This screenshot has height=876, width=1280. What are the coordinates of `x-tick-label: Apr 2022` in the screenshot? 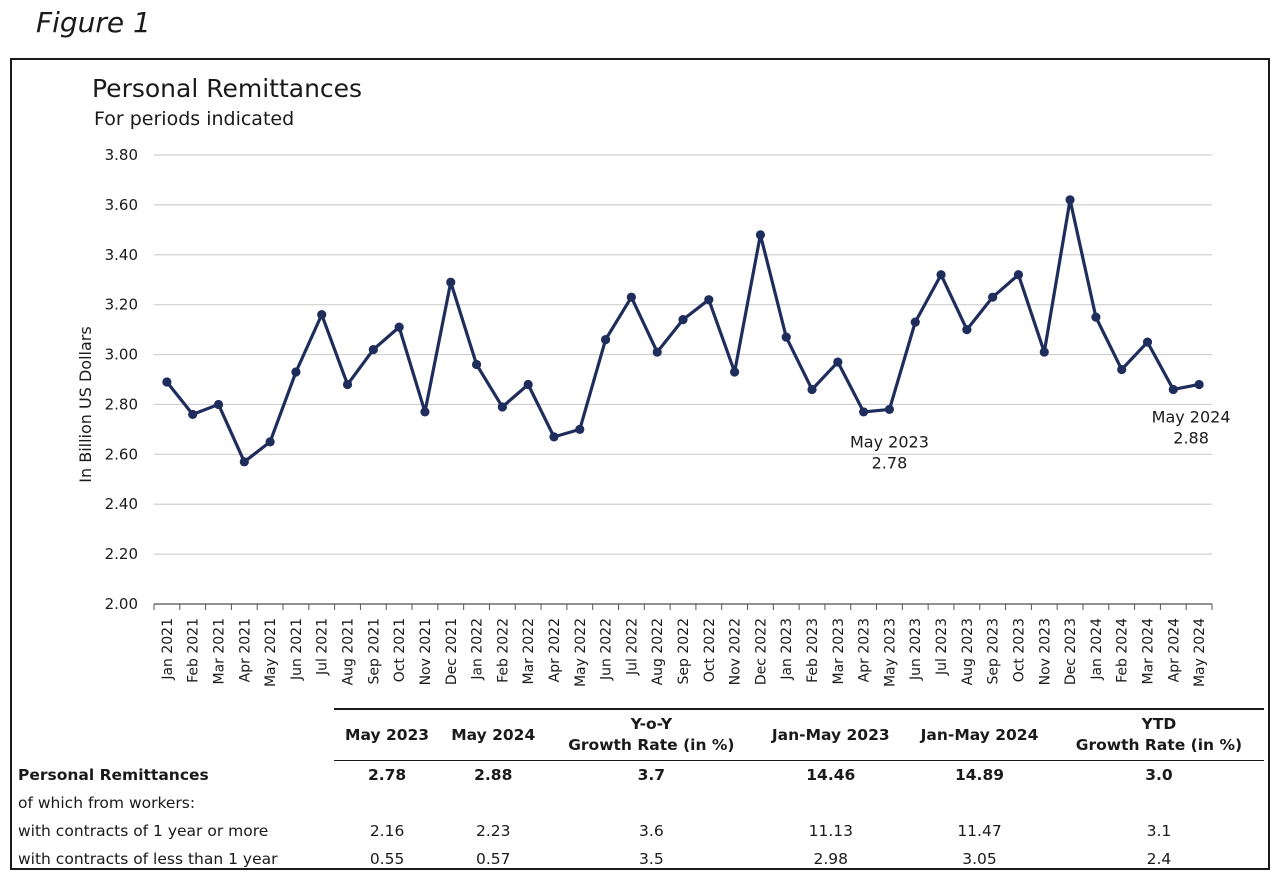 It's located at (555, 650).